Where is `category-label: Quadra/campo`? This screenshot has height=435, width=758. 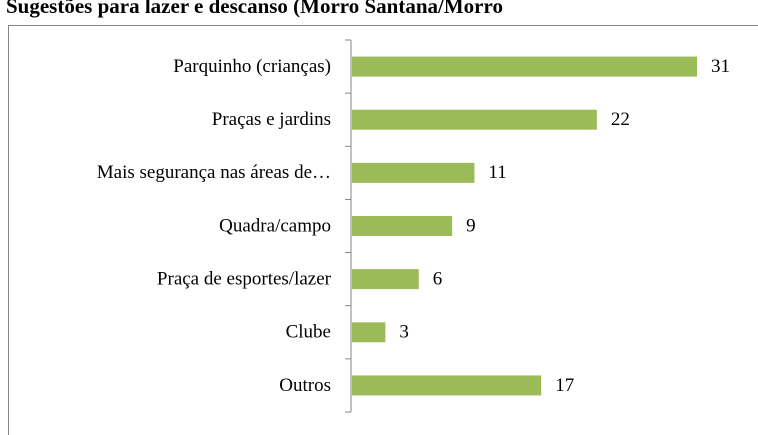 category-label: Quadra/campo is located at coordinates (275, 225).